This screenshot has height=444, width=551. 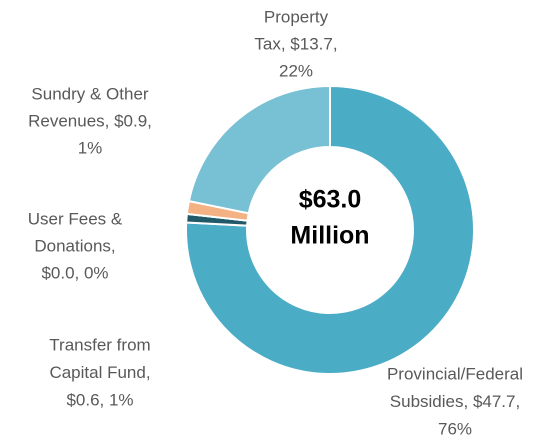 I want to click on slice-label: 22%, so click(x=296, y=70).